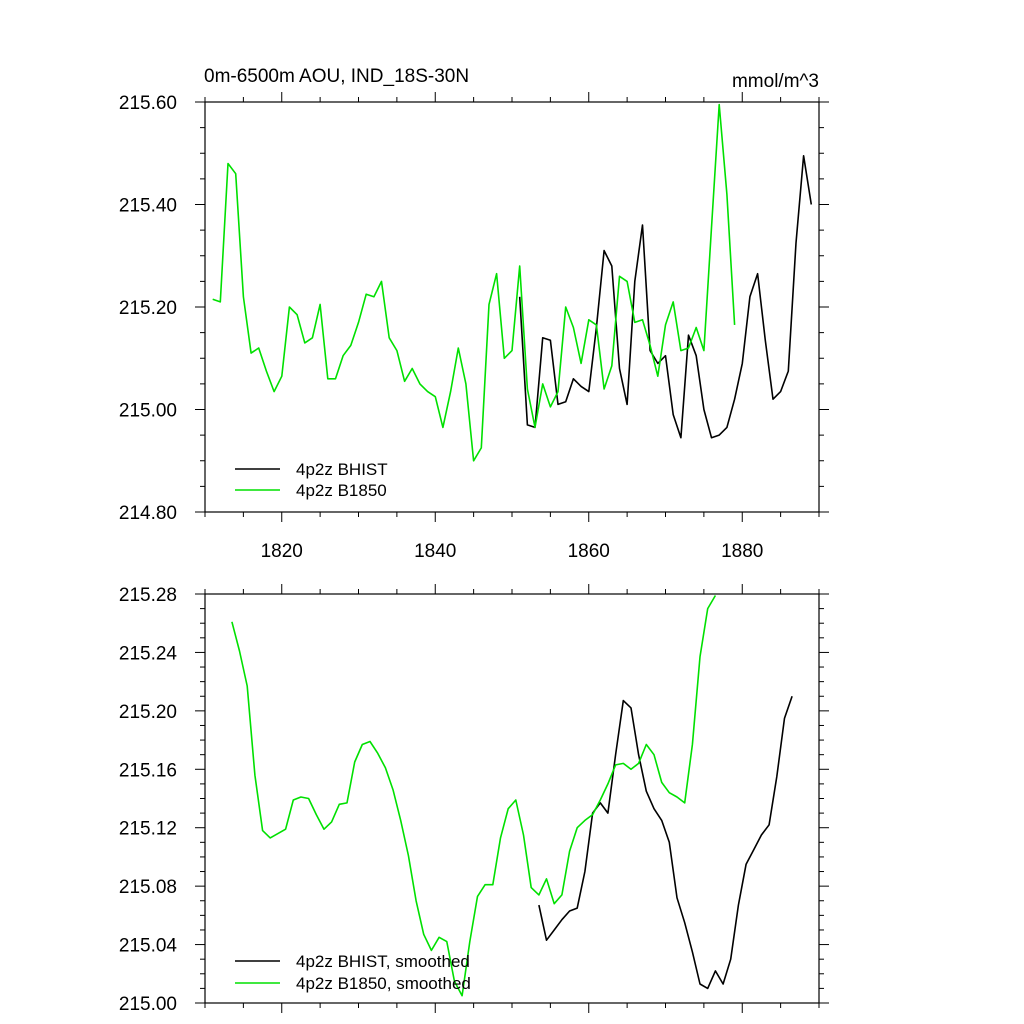 This screenshot has width=1024, height=1024. What do you see at coordinates (148, 513) in the screenshot?
I see `y-tick-label: 214.80` at bounding box center [148, 513].